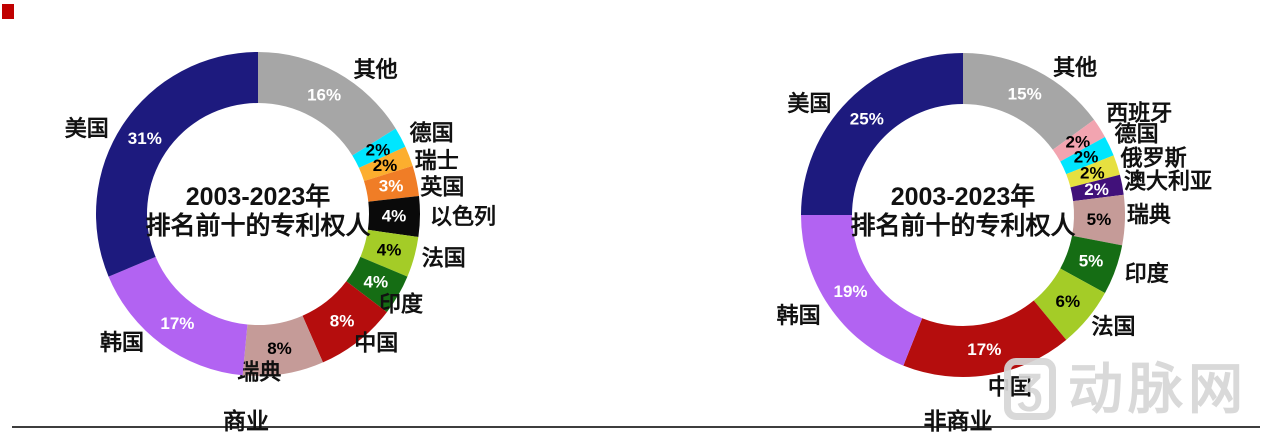  Describe the element at coordinates (442, 186) in the screenshot. I see `slice-country-label: 英国` at that location.